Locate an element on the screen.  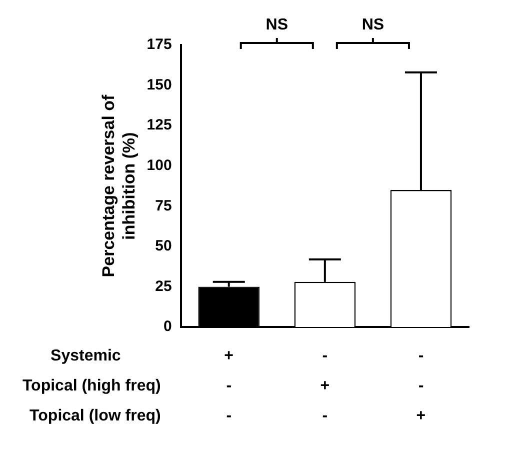
x-tick-label: - + - is located at coordinates (325, 385).